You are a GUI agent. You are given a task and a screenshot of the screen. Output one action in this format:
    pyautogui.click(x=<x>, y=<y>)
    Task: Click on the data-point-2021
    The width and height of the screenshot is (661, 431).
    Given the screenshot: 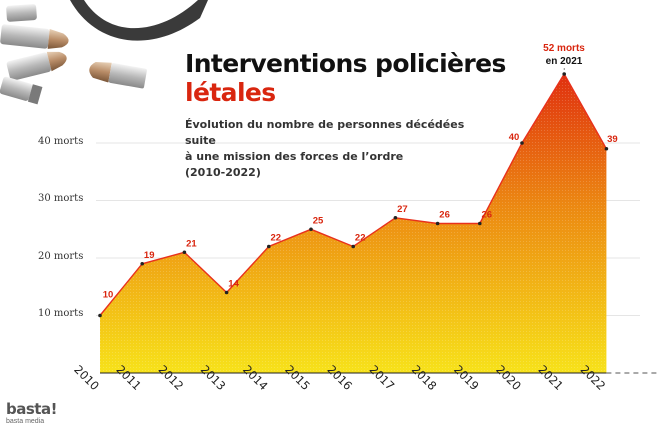 What is the action you would take?
    pyautogui.click(x=564, y=74)
    